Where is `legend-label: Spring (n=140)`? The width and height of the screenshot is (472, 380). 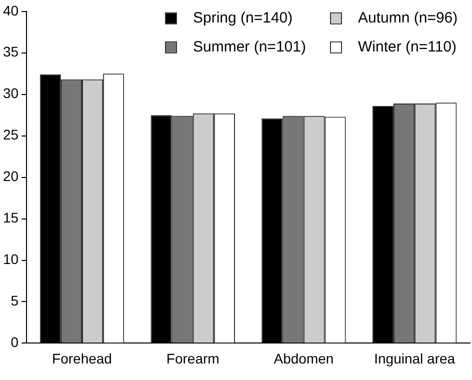
legend-label: Spring (n=140) is located at coordinates (243, 18).